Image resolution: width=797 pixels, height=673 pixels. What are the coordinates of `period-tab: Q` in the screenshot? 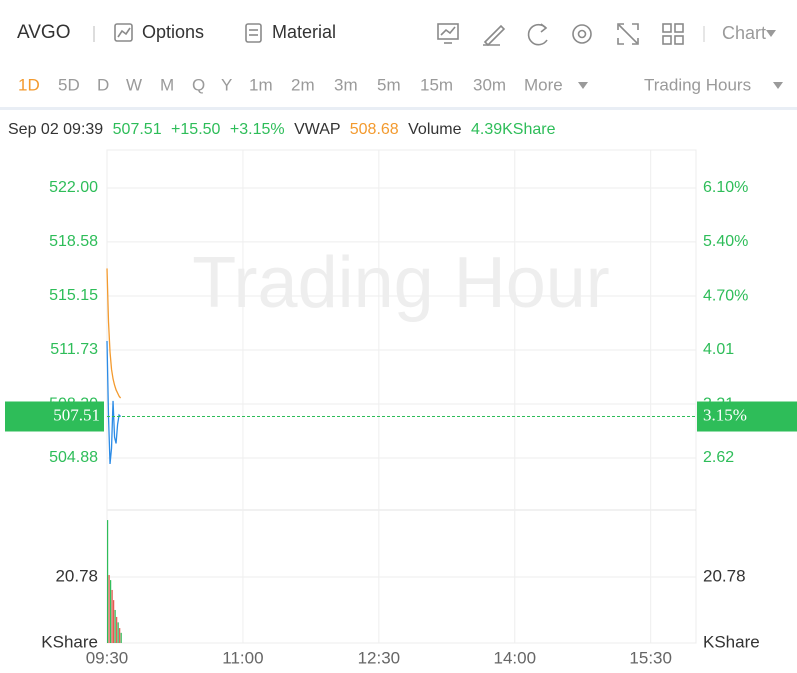 It's located at (198, 84).